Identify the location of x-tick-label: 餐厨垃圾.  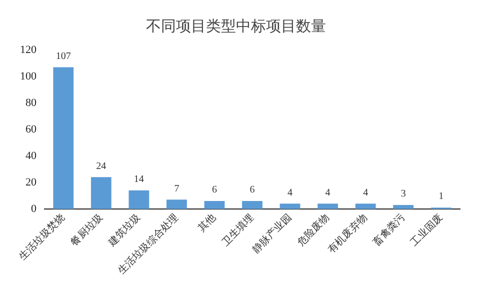
(87, 230).